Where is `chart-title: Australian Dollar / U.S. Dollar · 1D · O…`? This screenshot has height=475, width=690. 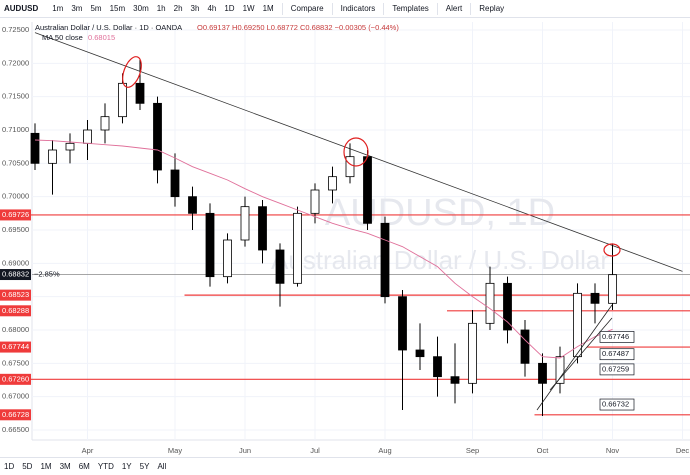
chart-title: Australian Dollar / U.S. Dollar · 1D · O… is located at coordinates (108, 27).